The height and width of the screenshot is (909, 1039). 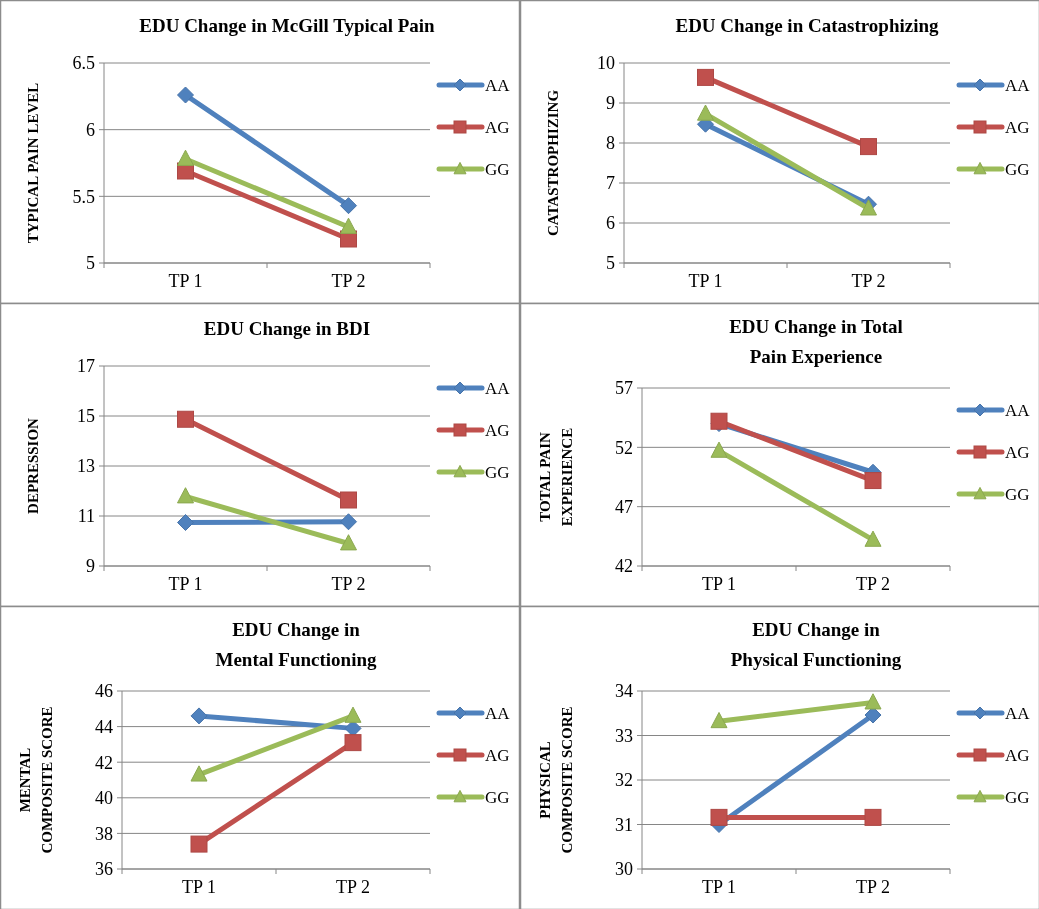 I want to click on y-axis-title: DEPRESSION, so click(x=33, y=465).